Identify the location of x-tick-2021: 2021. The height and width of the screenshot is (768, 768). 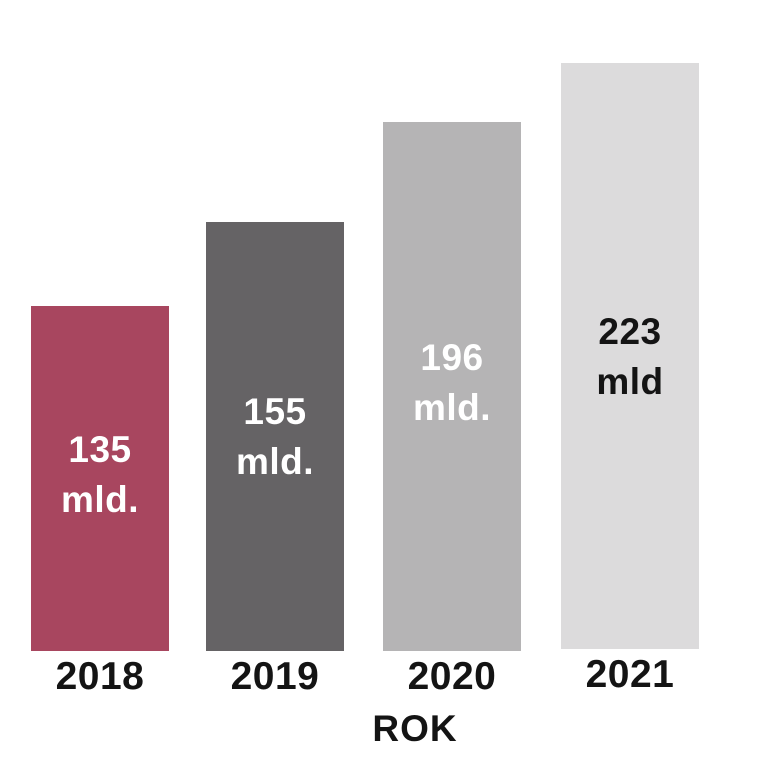
(630, 674).